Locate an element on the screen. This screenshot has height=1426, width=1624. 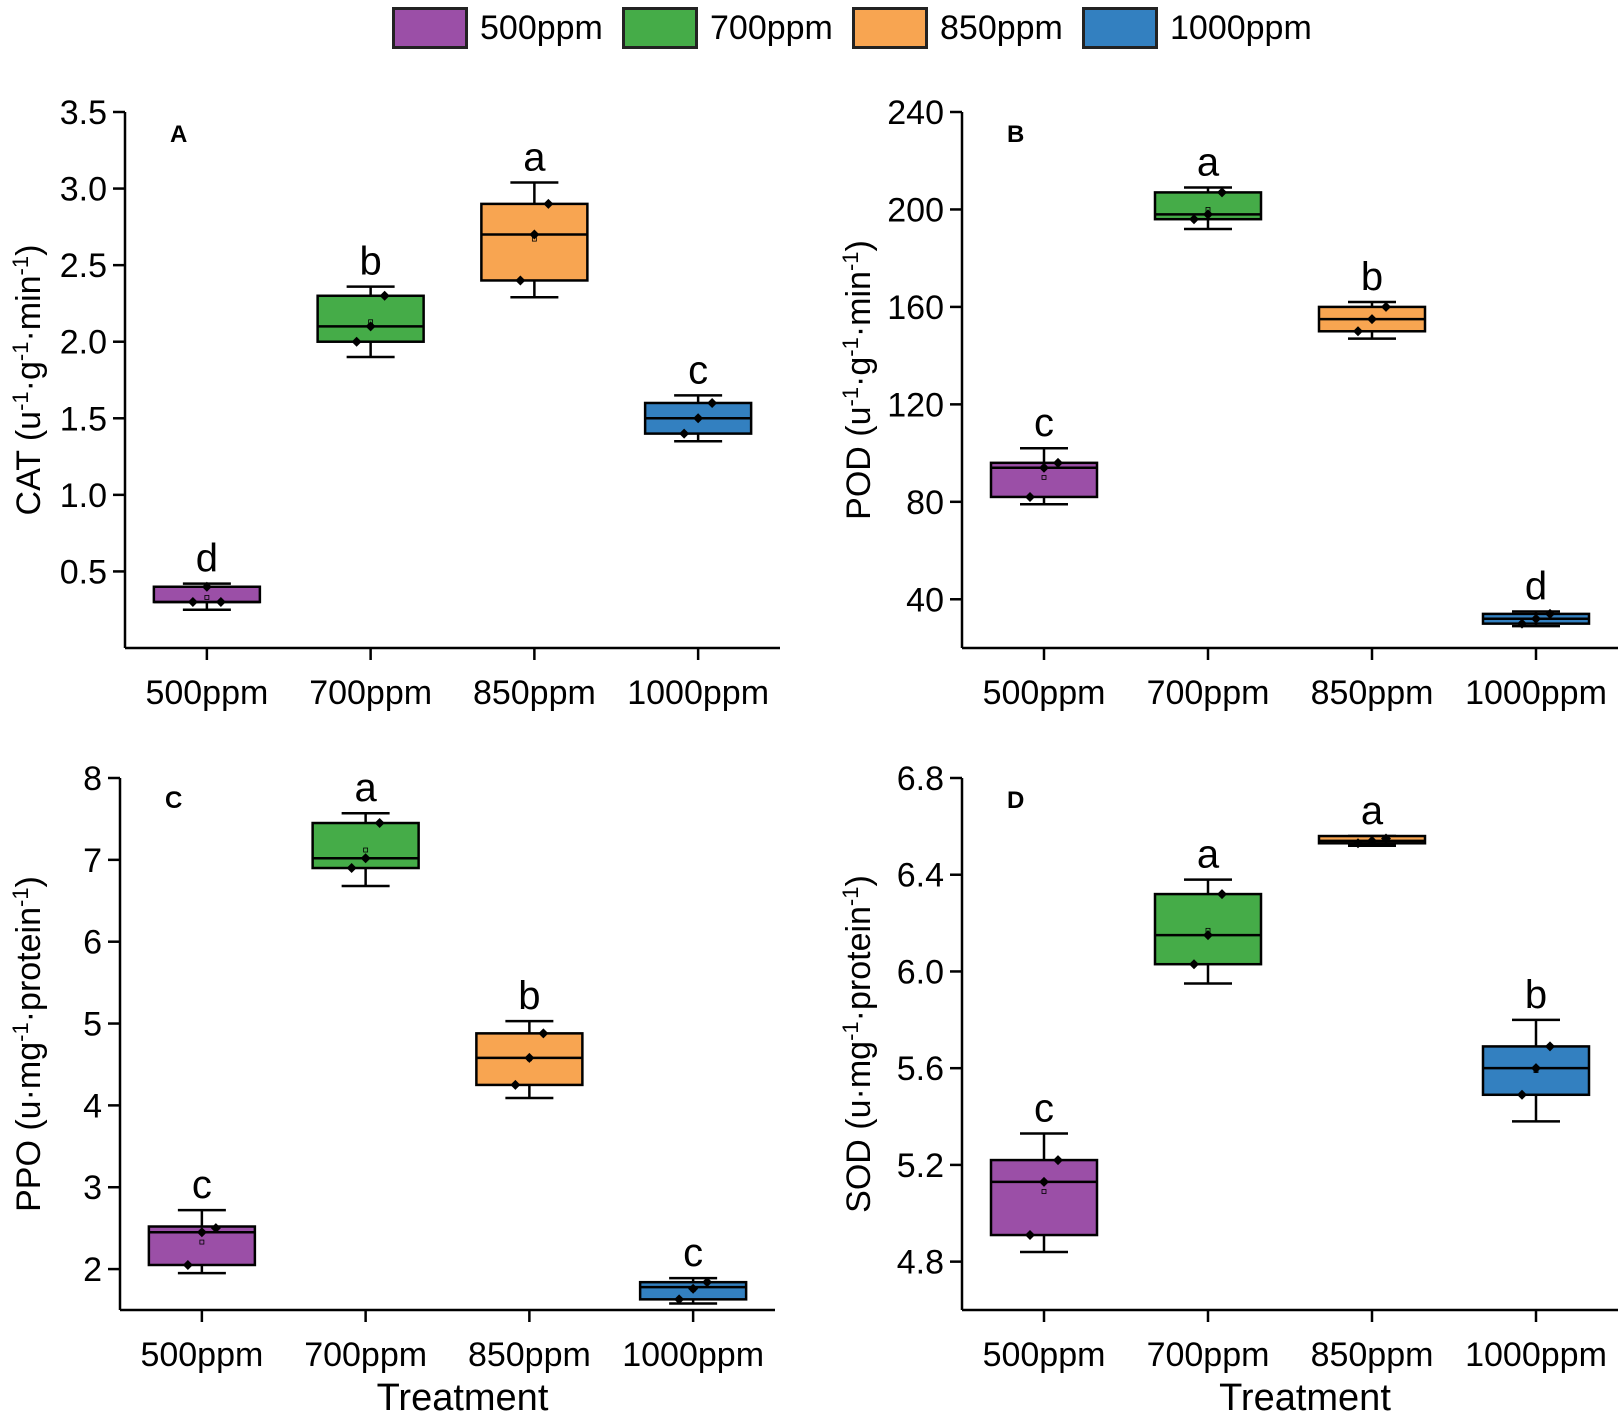
y-tick-label: 240 is located at coordinates (915, 113).